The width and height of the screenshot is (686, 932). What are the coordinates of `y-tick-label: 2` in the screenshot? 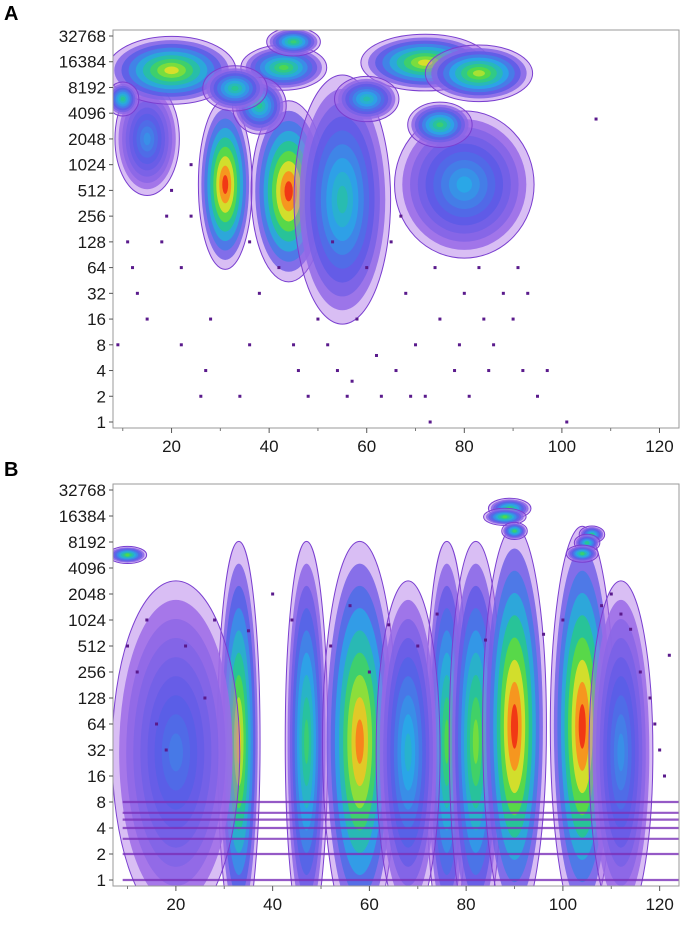 It's located at (101, 854).